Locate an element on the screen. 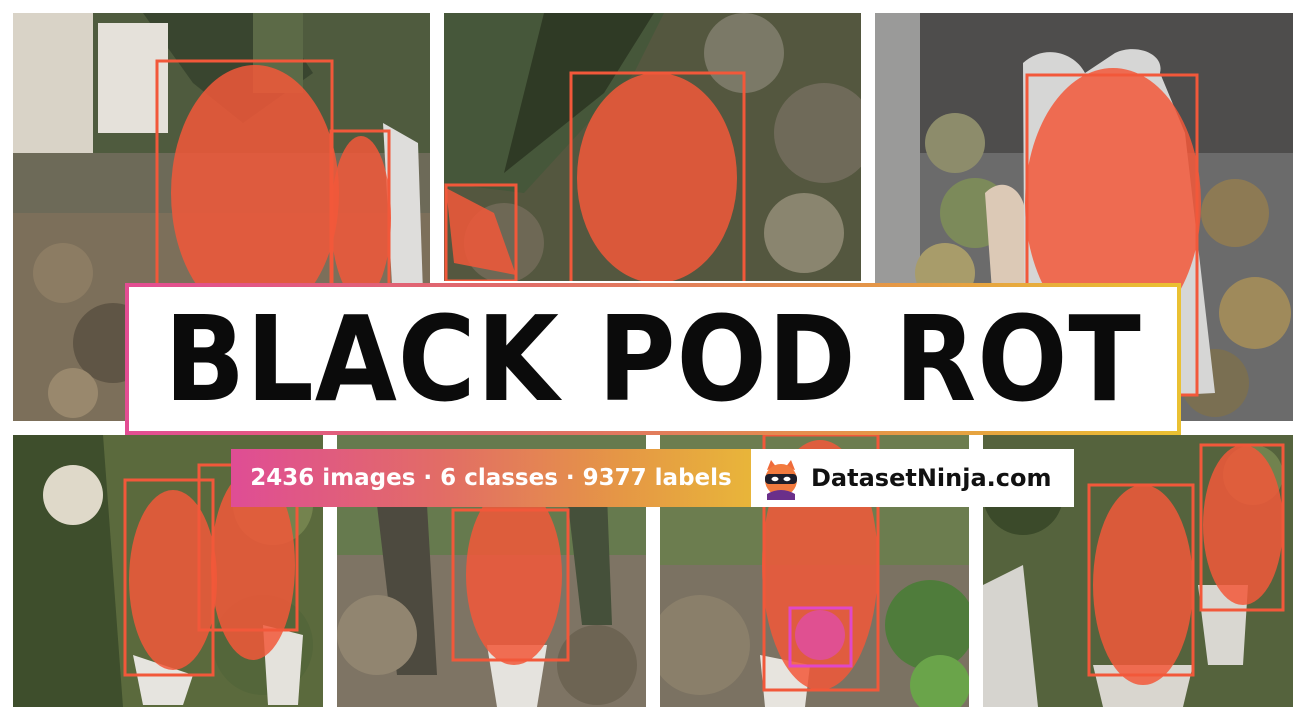 The image size is (1306, 720). ninja-logo-icon is located at coordinates (781, 480).